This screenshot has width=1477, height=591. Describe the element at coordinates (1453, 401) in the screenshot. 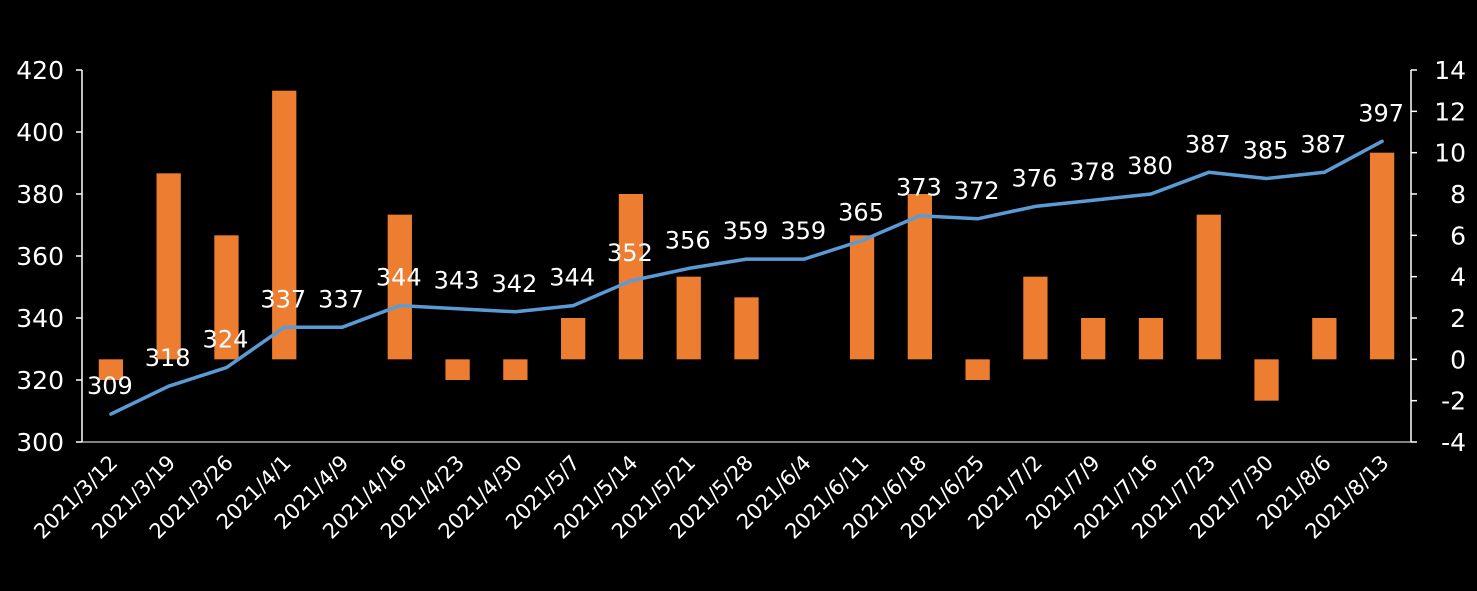

I see `right-tick-label: -2` at that location.